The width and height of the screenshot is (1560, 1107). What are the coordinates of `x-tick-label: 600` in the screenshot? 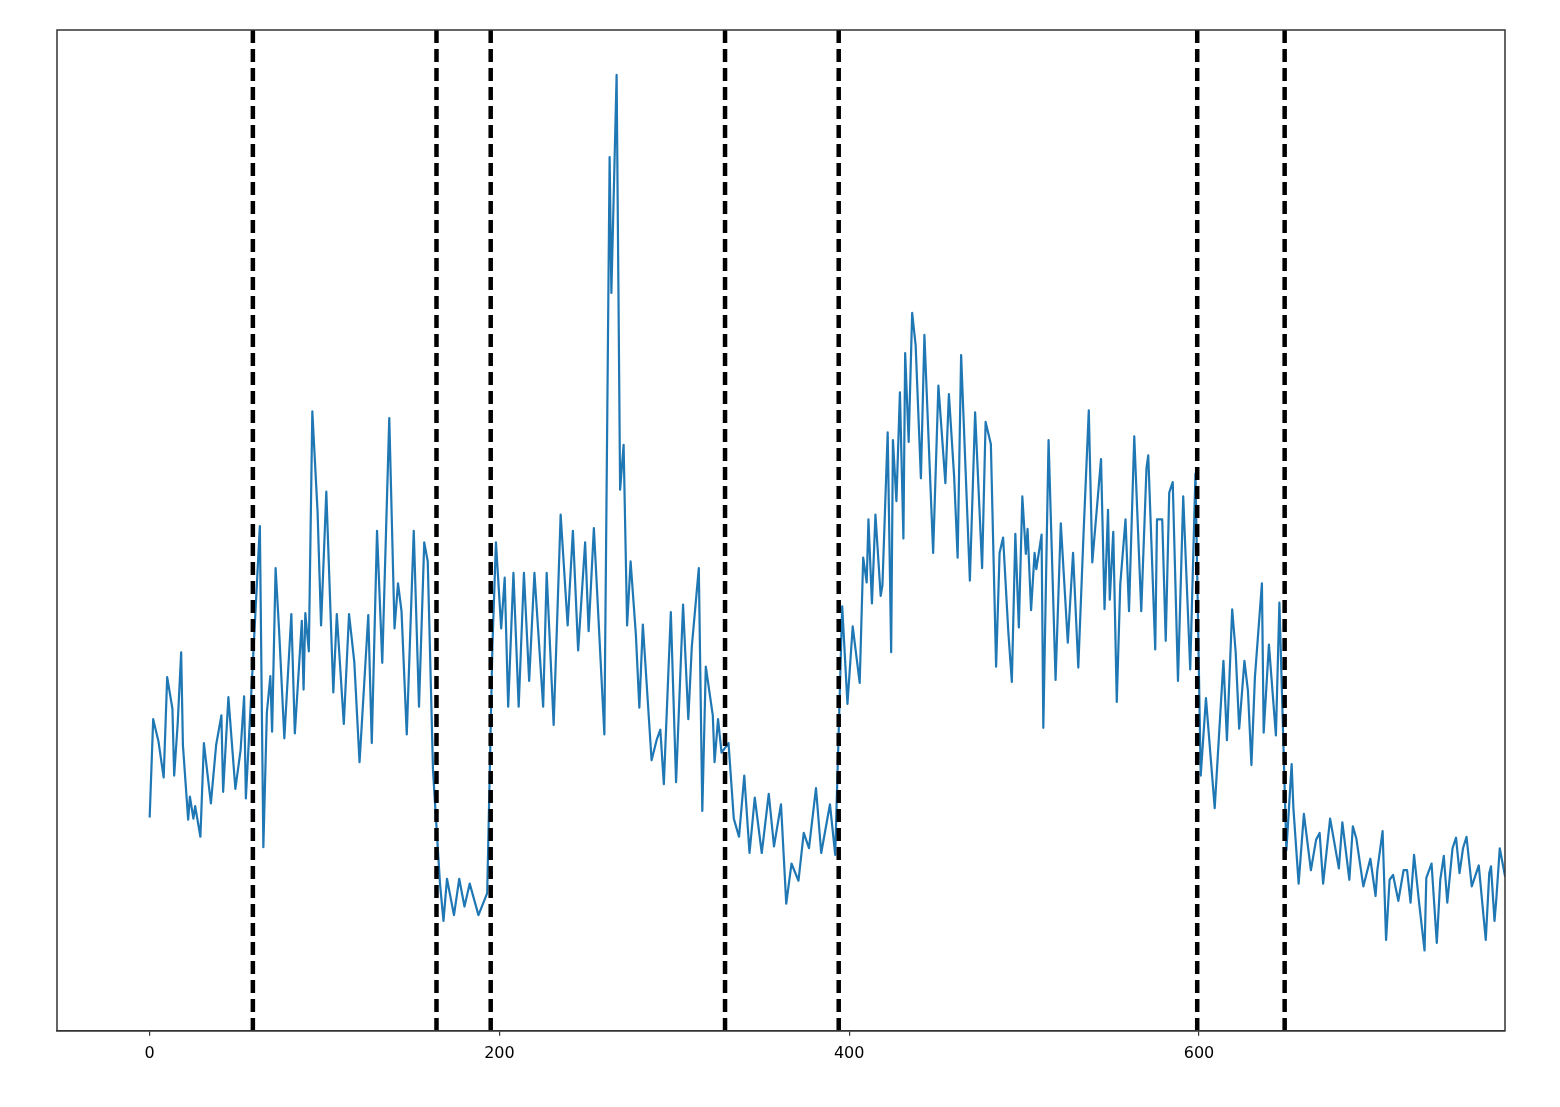 It's located at (1199, 1052).